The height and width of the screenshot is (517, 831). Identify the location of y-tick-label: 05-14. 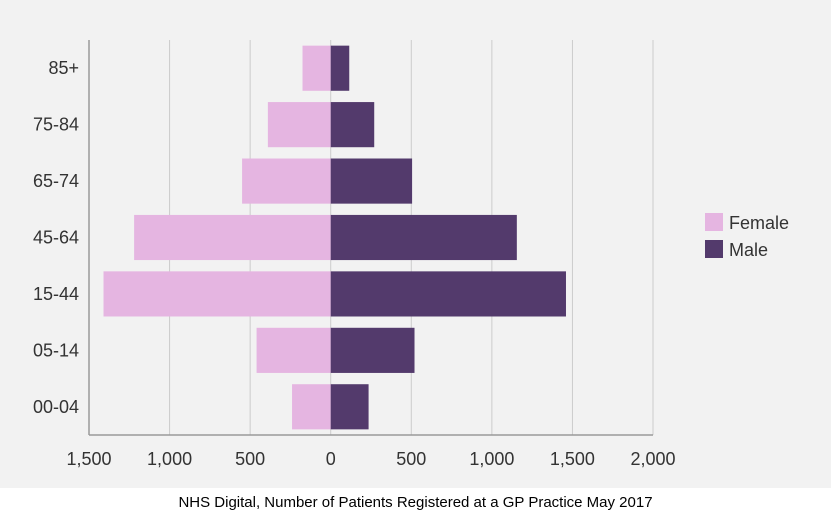
(56, 350).